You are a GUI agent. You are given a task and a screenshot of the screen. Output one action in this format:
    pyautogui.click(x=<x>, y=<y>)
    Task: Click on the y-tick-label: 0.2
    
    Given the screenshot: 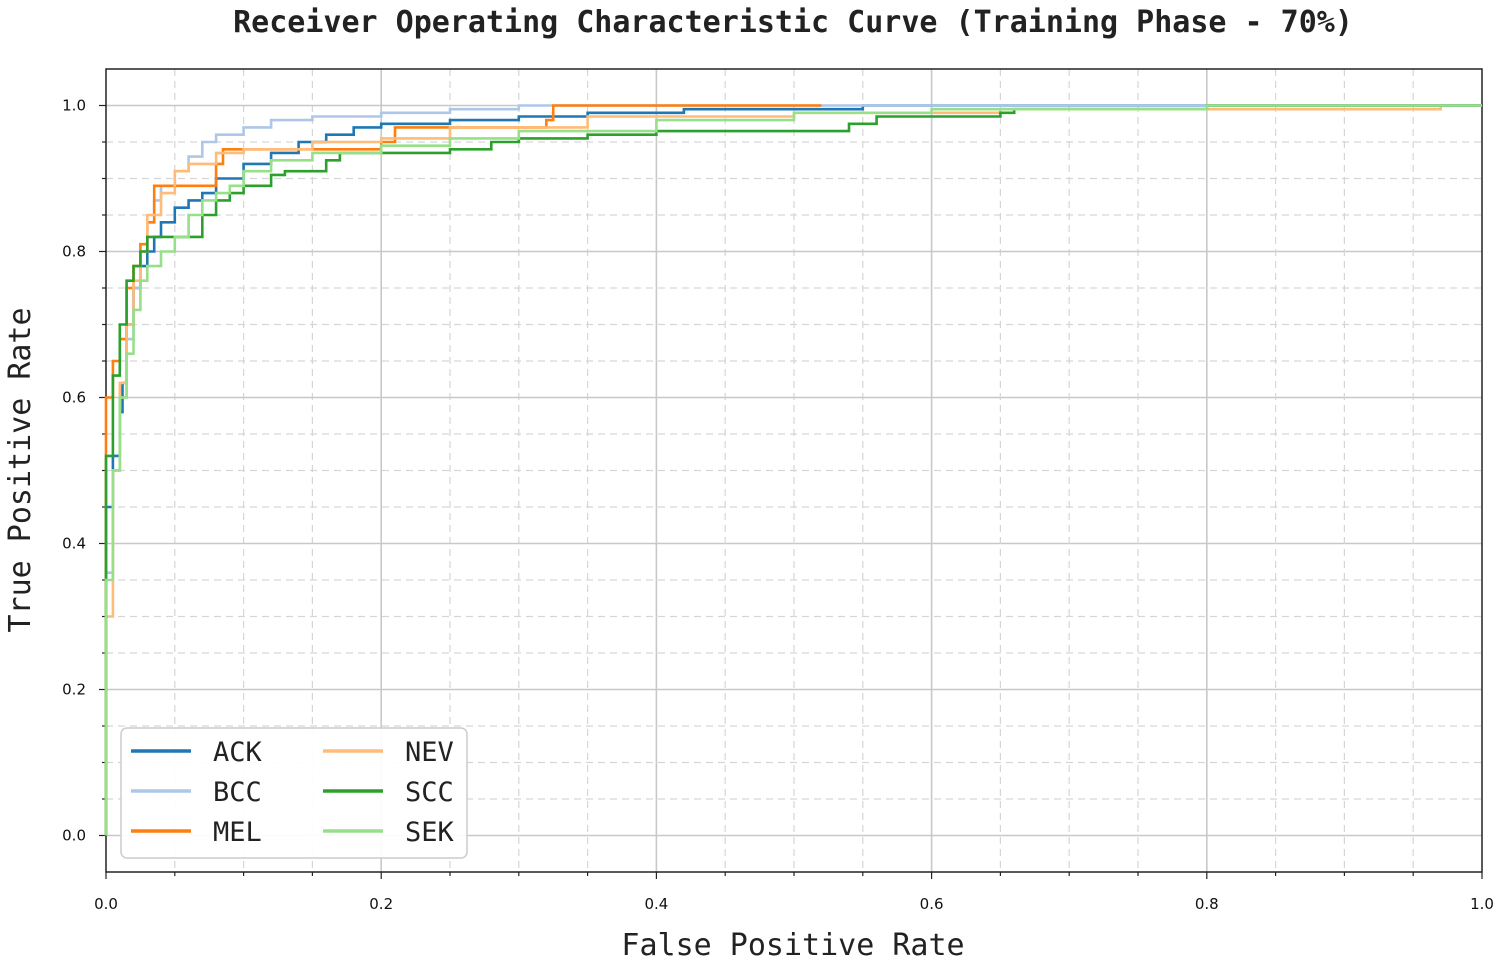 What is the action you would take?
    pyautogui.click(x=74, y=690)
    